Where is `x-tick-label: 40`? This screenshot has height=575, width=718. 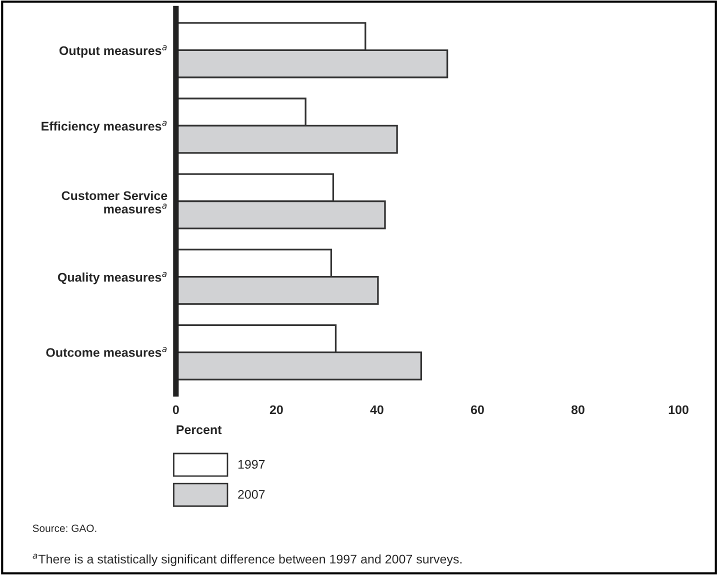
x-tick-label: 40 is located at coordinates (377, 409).